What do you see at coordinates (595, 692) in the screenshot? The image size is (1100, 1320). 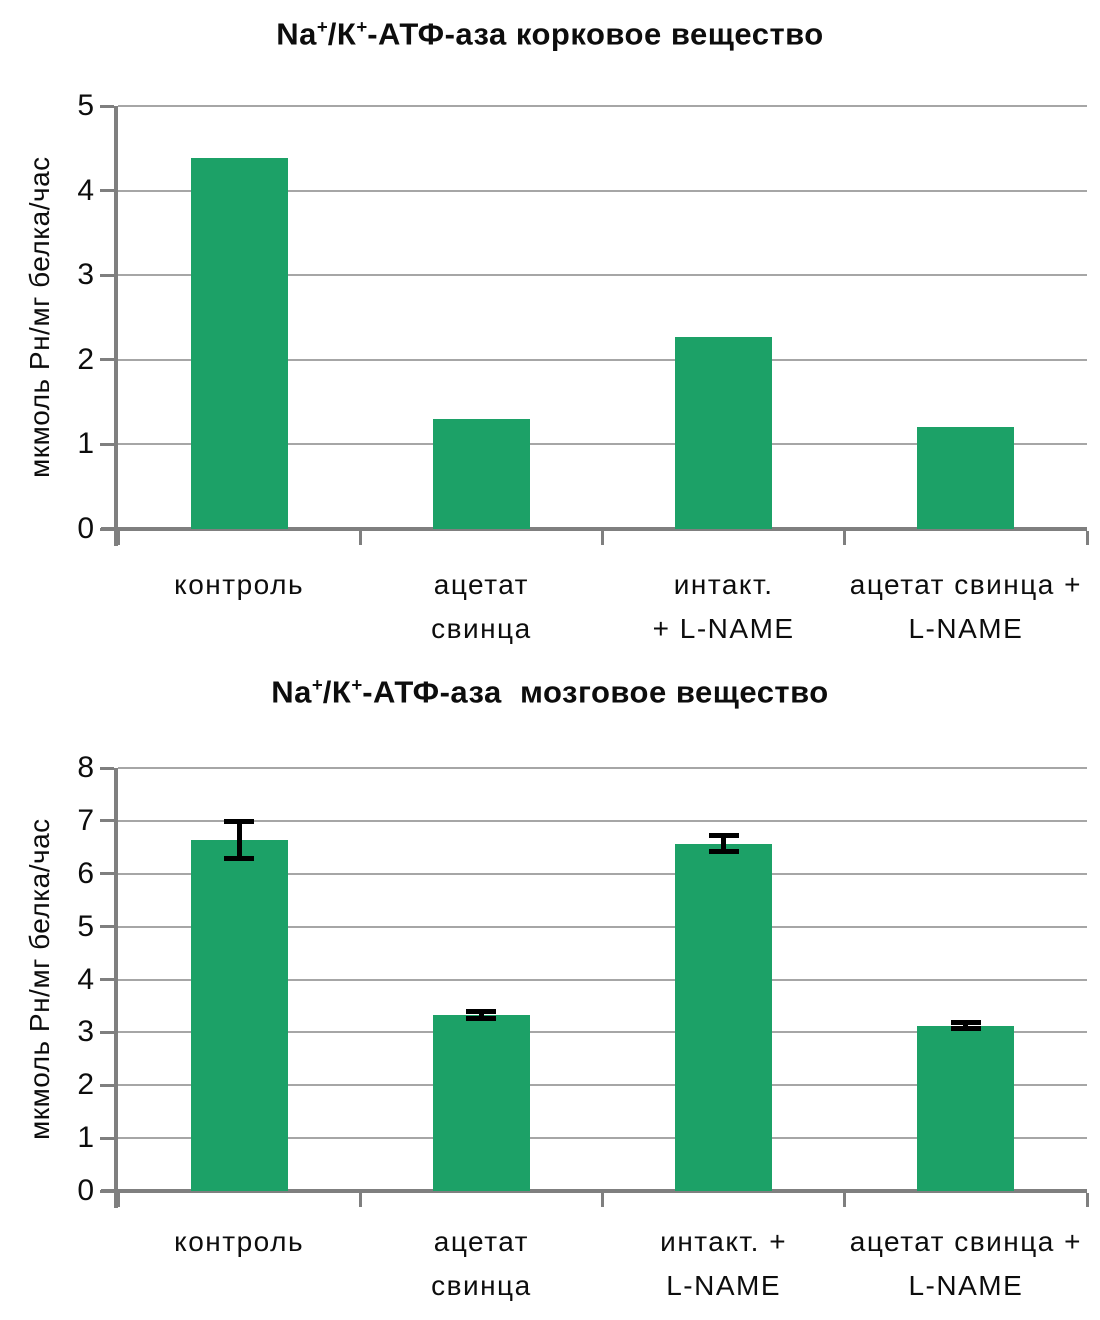 I see `title-text: -АТФ-аза мозговое вещество` at bounding box center [595, 692].